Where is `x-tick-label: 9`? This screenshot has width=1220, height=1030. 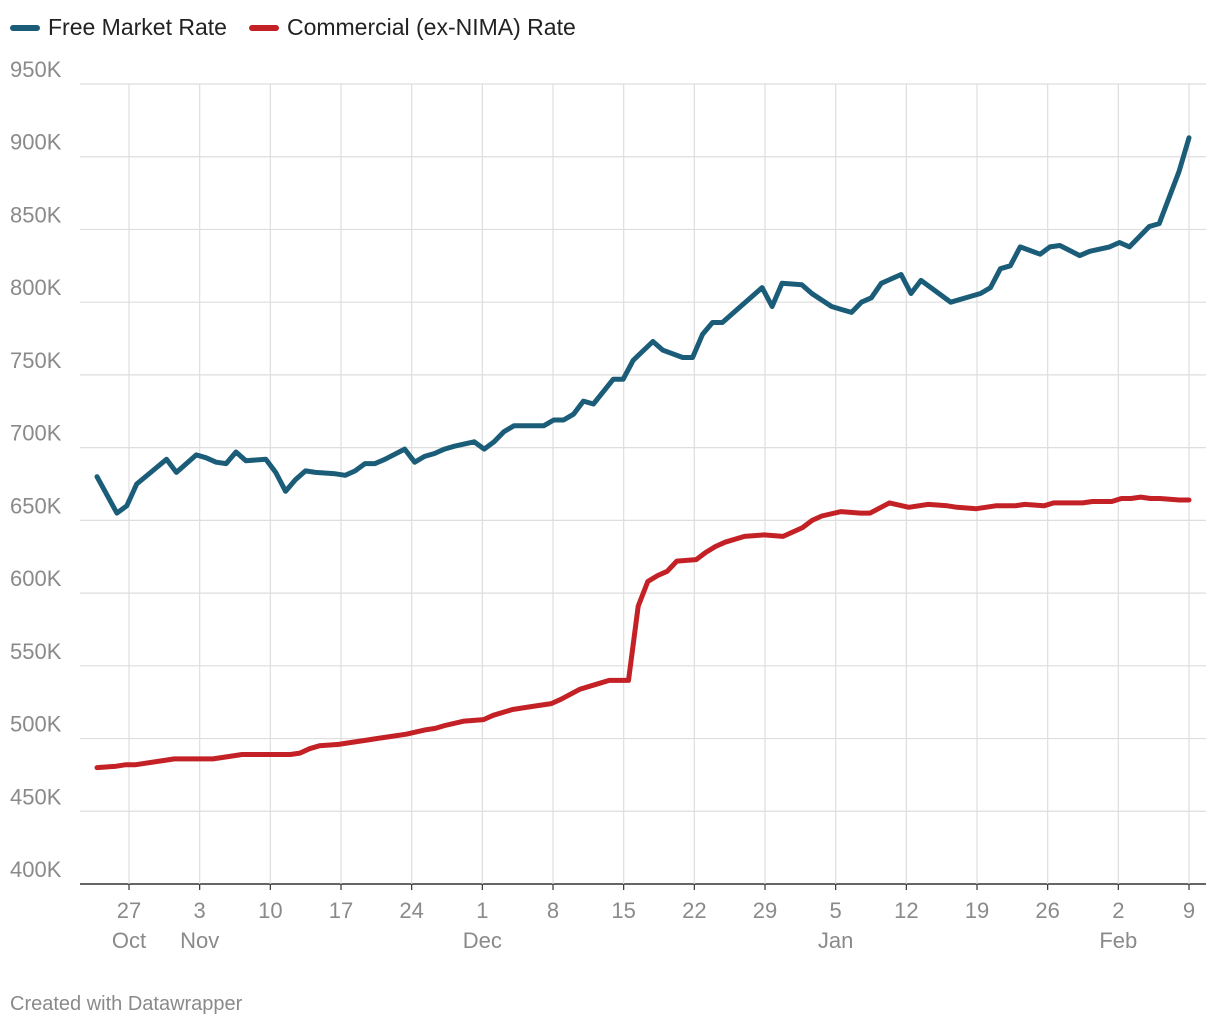 x-tick-label: 9 is located at coordinates (1189, 910).